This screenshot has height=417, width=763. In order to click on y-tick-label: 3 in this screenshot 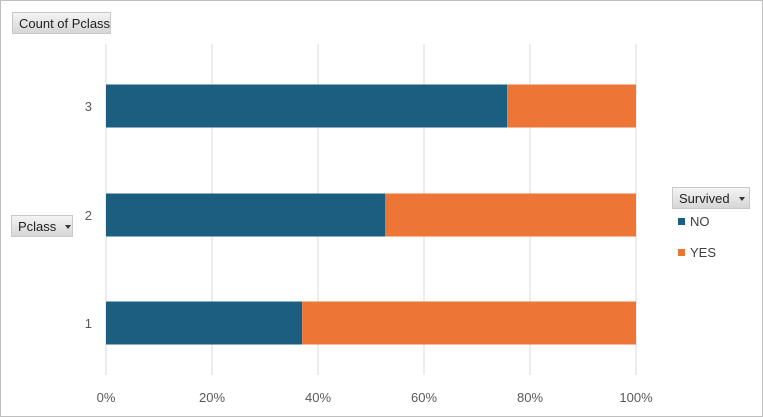, I will do `click(88, 106)`.